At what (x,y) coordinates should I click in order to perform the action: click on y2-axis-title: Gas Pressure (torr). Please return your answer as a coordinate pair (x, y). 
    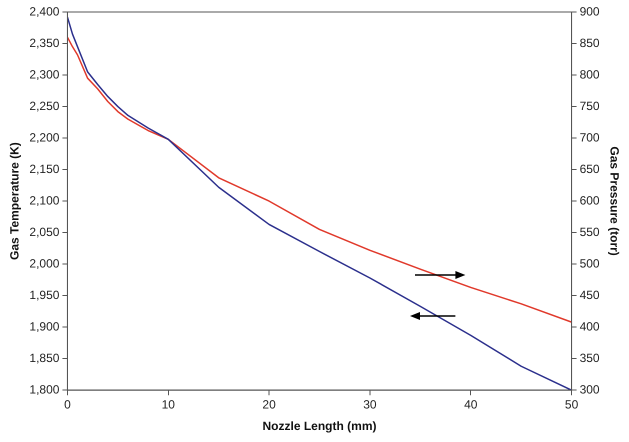
    Looking at the image, I should click on (614, 201).